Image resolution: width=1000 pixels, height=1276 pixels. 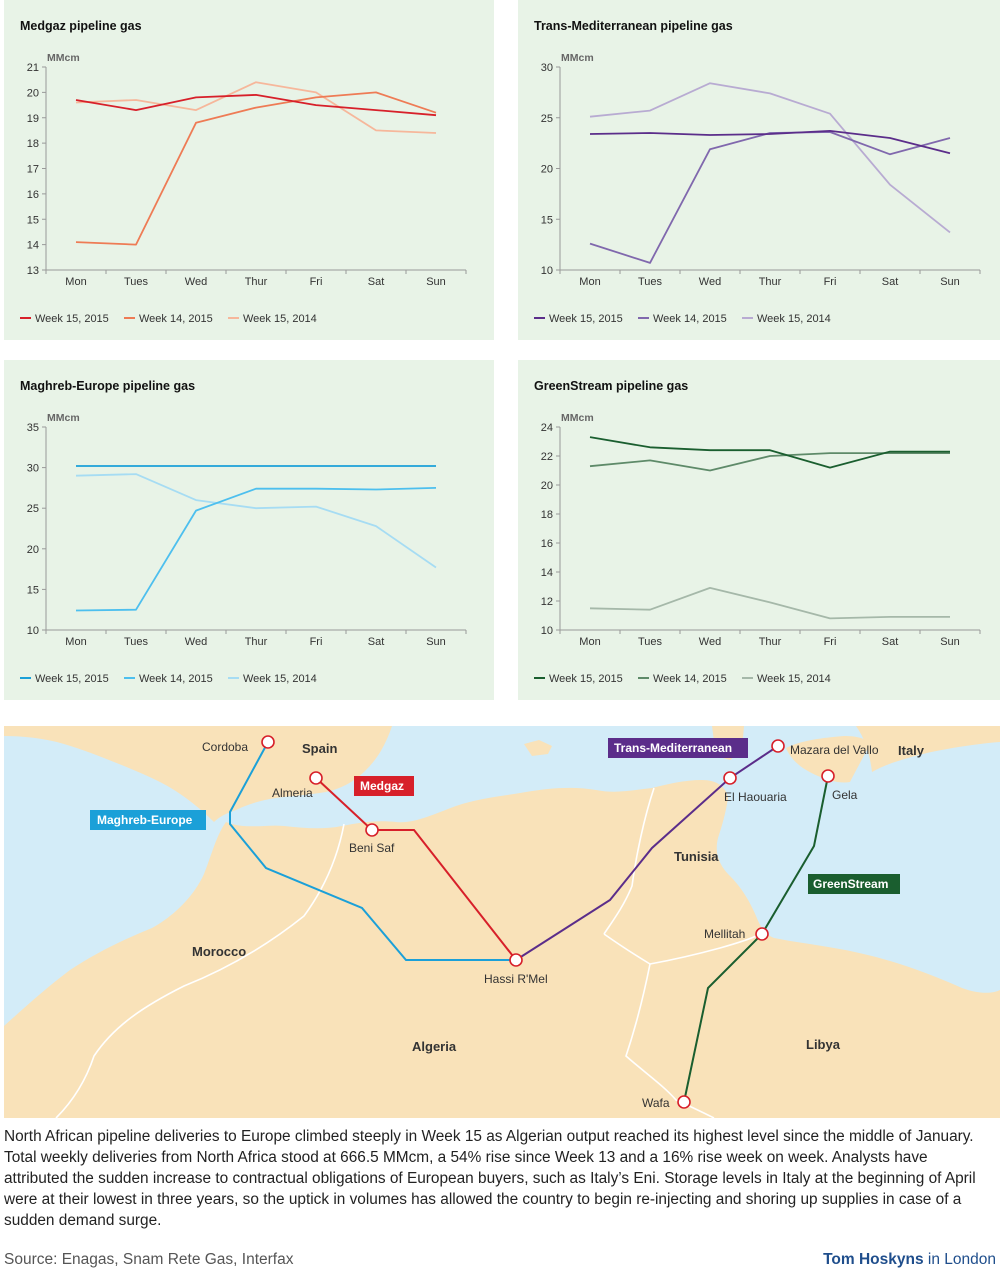 I want to click on y-tick-label: 19, so click(x=33, y=119).